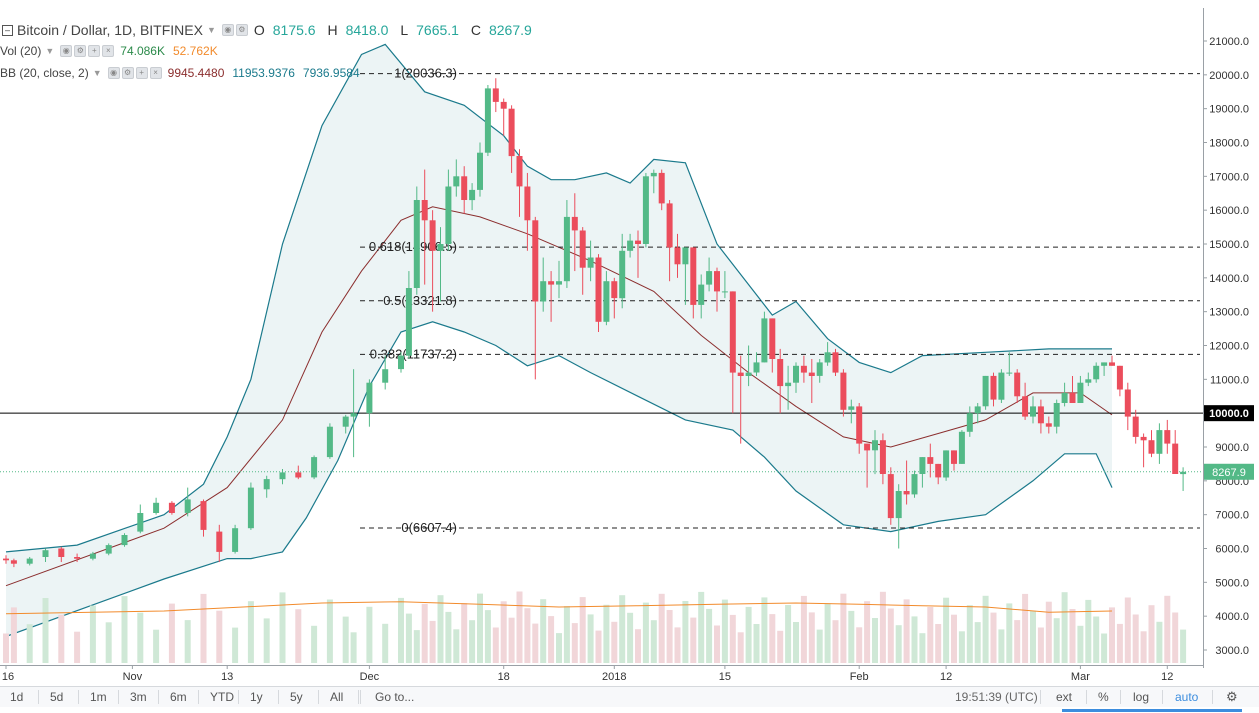 Image resolution: width=1259 pixels, height=713 pixels. Describe the element at coordinates (367, 30) in the screenshot. I see `high-value: 8418.0` at that location.